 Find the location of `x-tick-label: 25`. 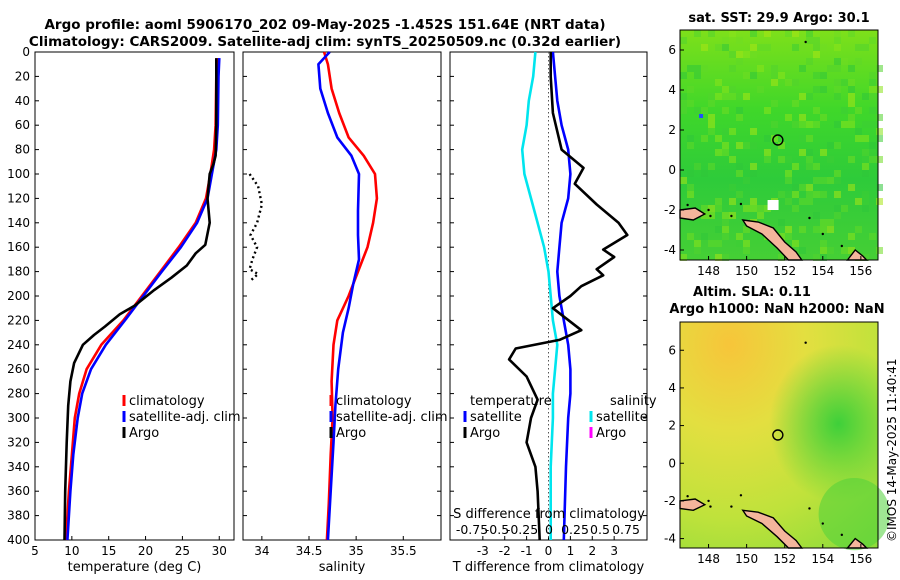

x-tick-label: 25 is located at coordinates (182, 551).